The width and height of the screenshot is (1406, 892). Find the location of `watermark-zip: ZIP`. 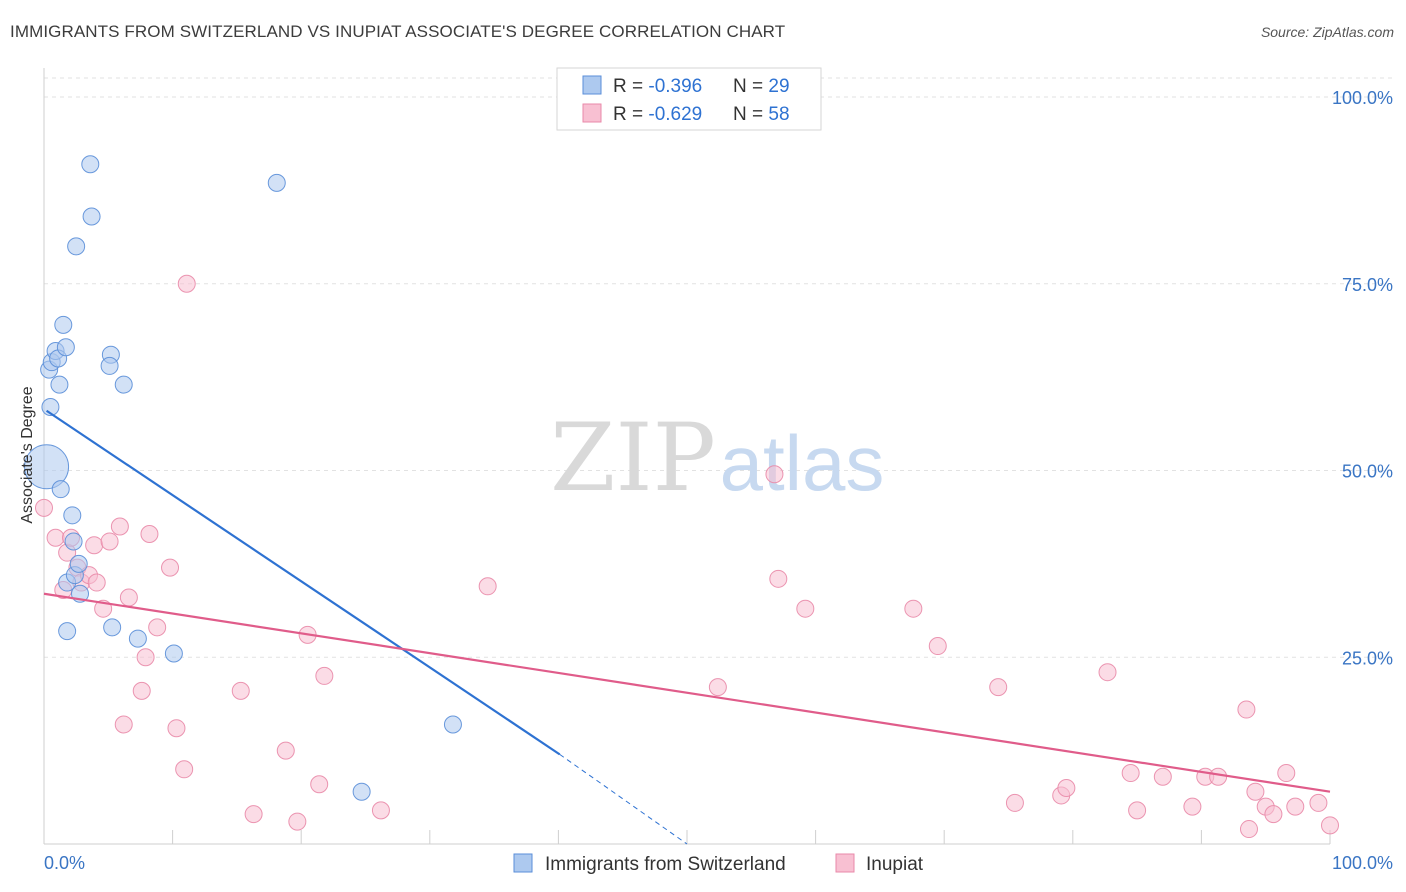

watermark-zip: ZIP is located at coordinates (633, 458).